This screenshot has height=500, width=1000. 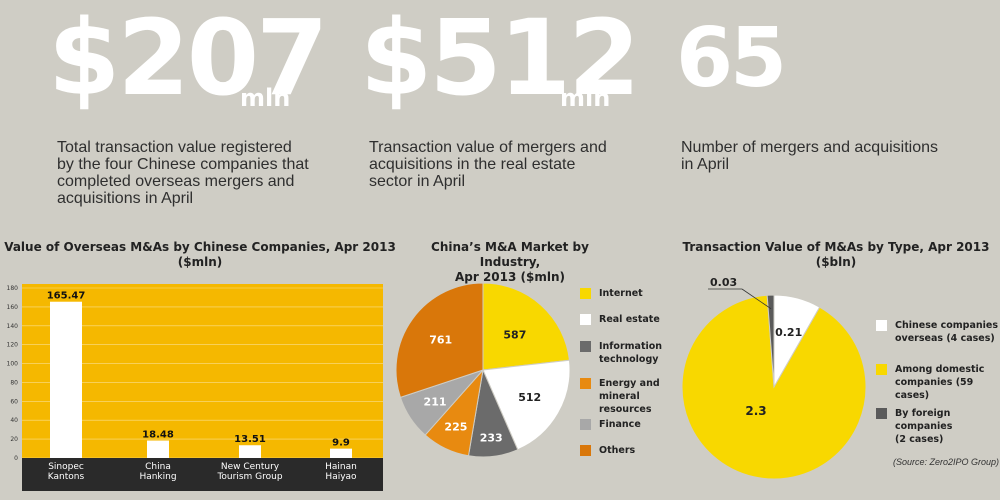 What do you see at coordinates (13, 326) in the screenshot?
I see `y-tick-label: 140` at bounding box center [13, 326].